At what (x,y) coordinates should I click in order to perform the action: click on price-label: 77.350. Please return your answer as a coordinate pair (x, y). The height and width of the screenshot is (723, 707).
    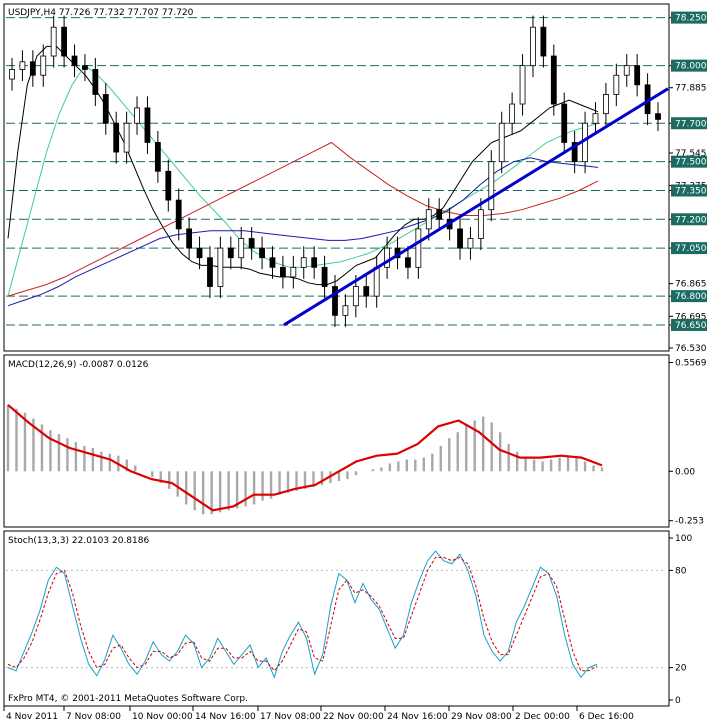
    Looking at the image, I should click on (691, 191).